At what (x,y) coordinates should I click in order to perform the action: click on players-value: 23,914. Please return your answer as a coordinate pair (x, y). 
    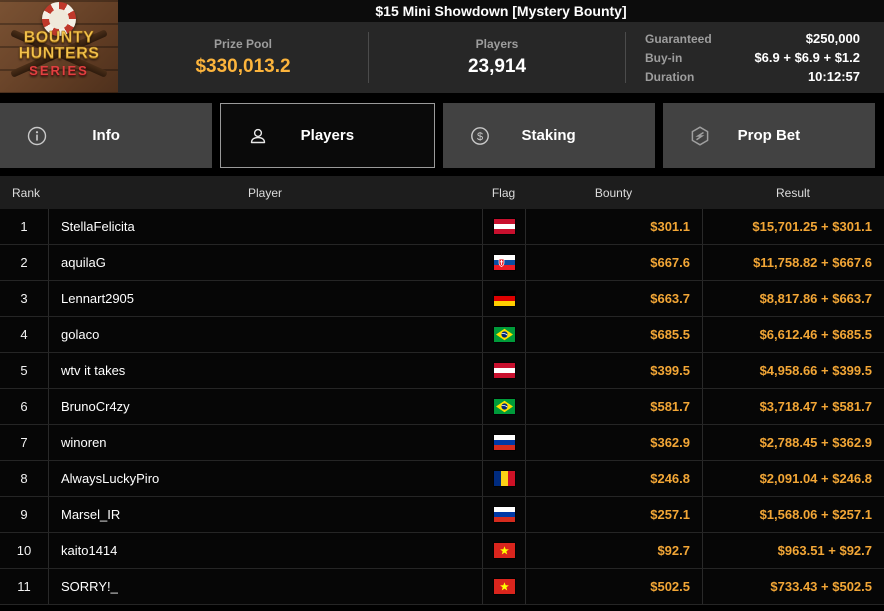
    Looking at the image, I should click on (497, 66).